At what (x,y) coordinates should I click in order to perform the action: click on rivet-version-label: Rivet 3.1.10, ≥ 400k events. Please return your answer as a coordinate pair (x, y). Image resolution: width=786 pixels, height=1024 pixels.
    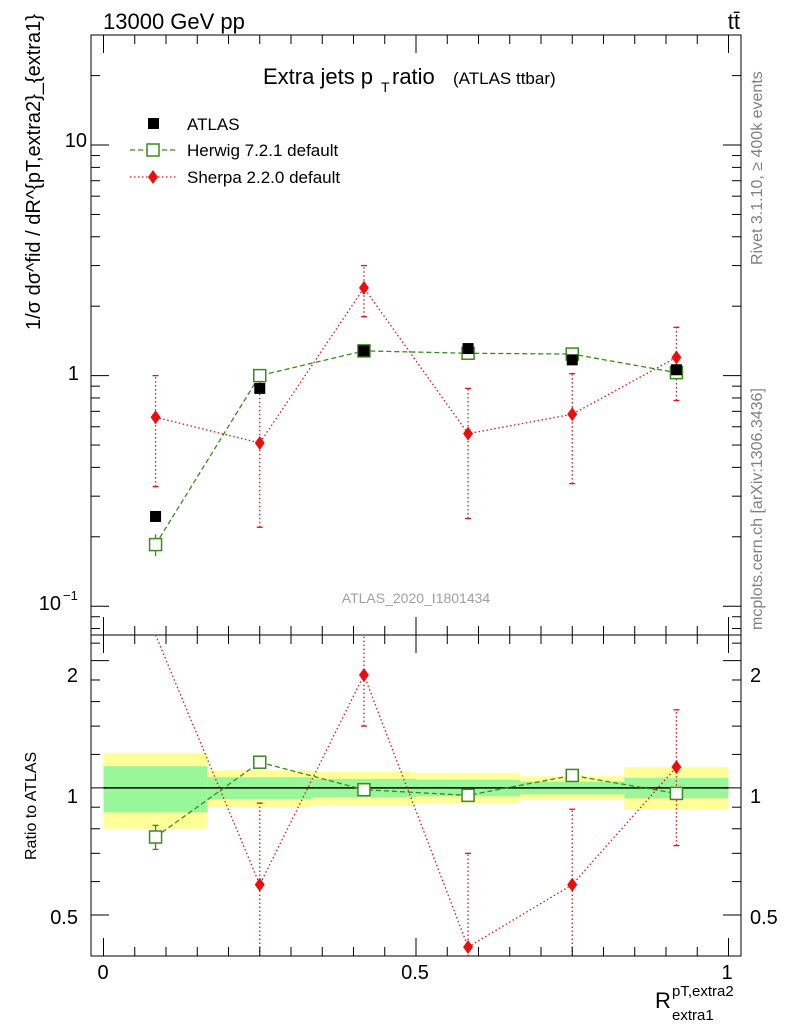
    Looking at the image, I should click on (757, 168).